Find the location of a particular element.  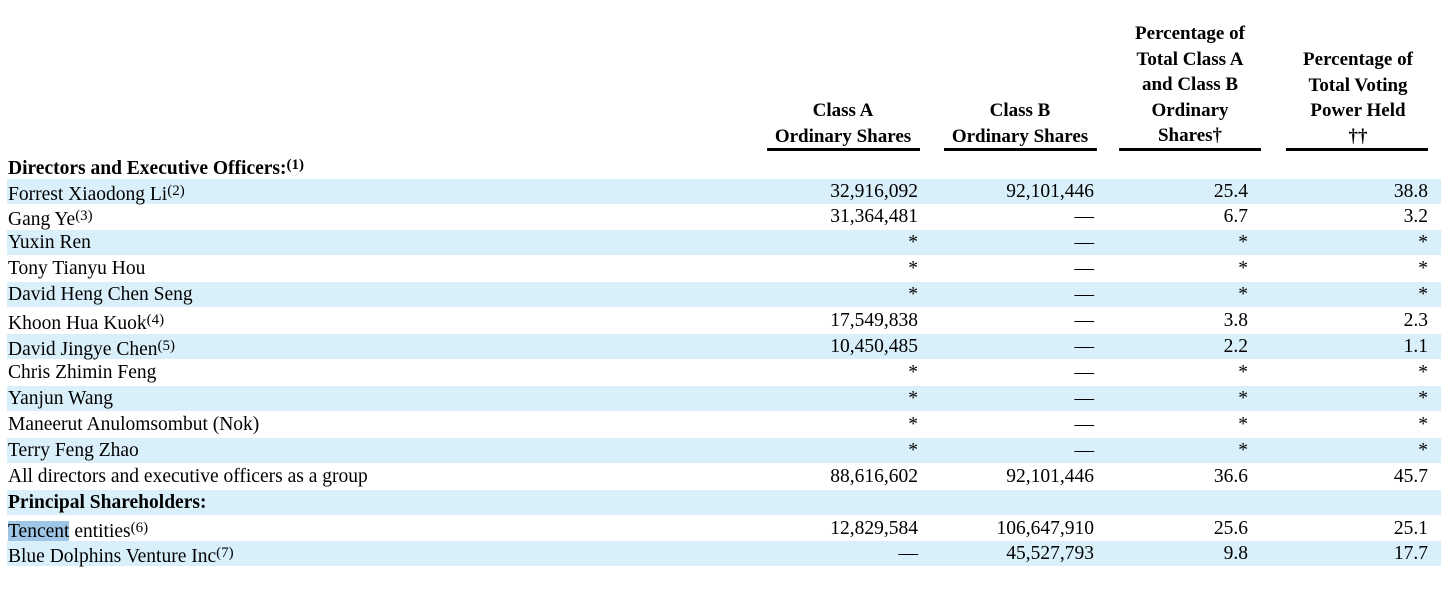

holder-name-text: Yanjun Wang is located at coordinates (60, 398).